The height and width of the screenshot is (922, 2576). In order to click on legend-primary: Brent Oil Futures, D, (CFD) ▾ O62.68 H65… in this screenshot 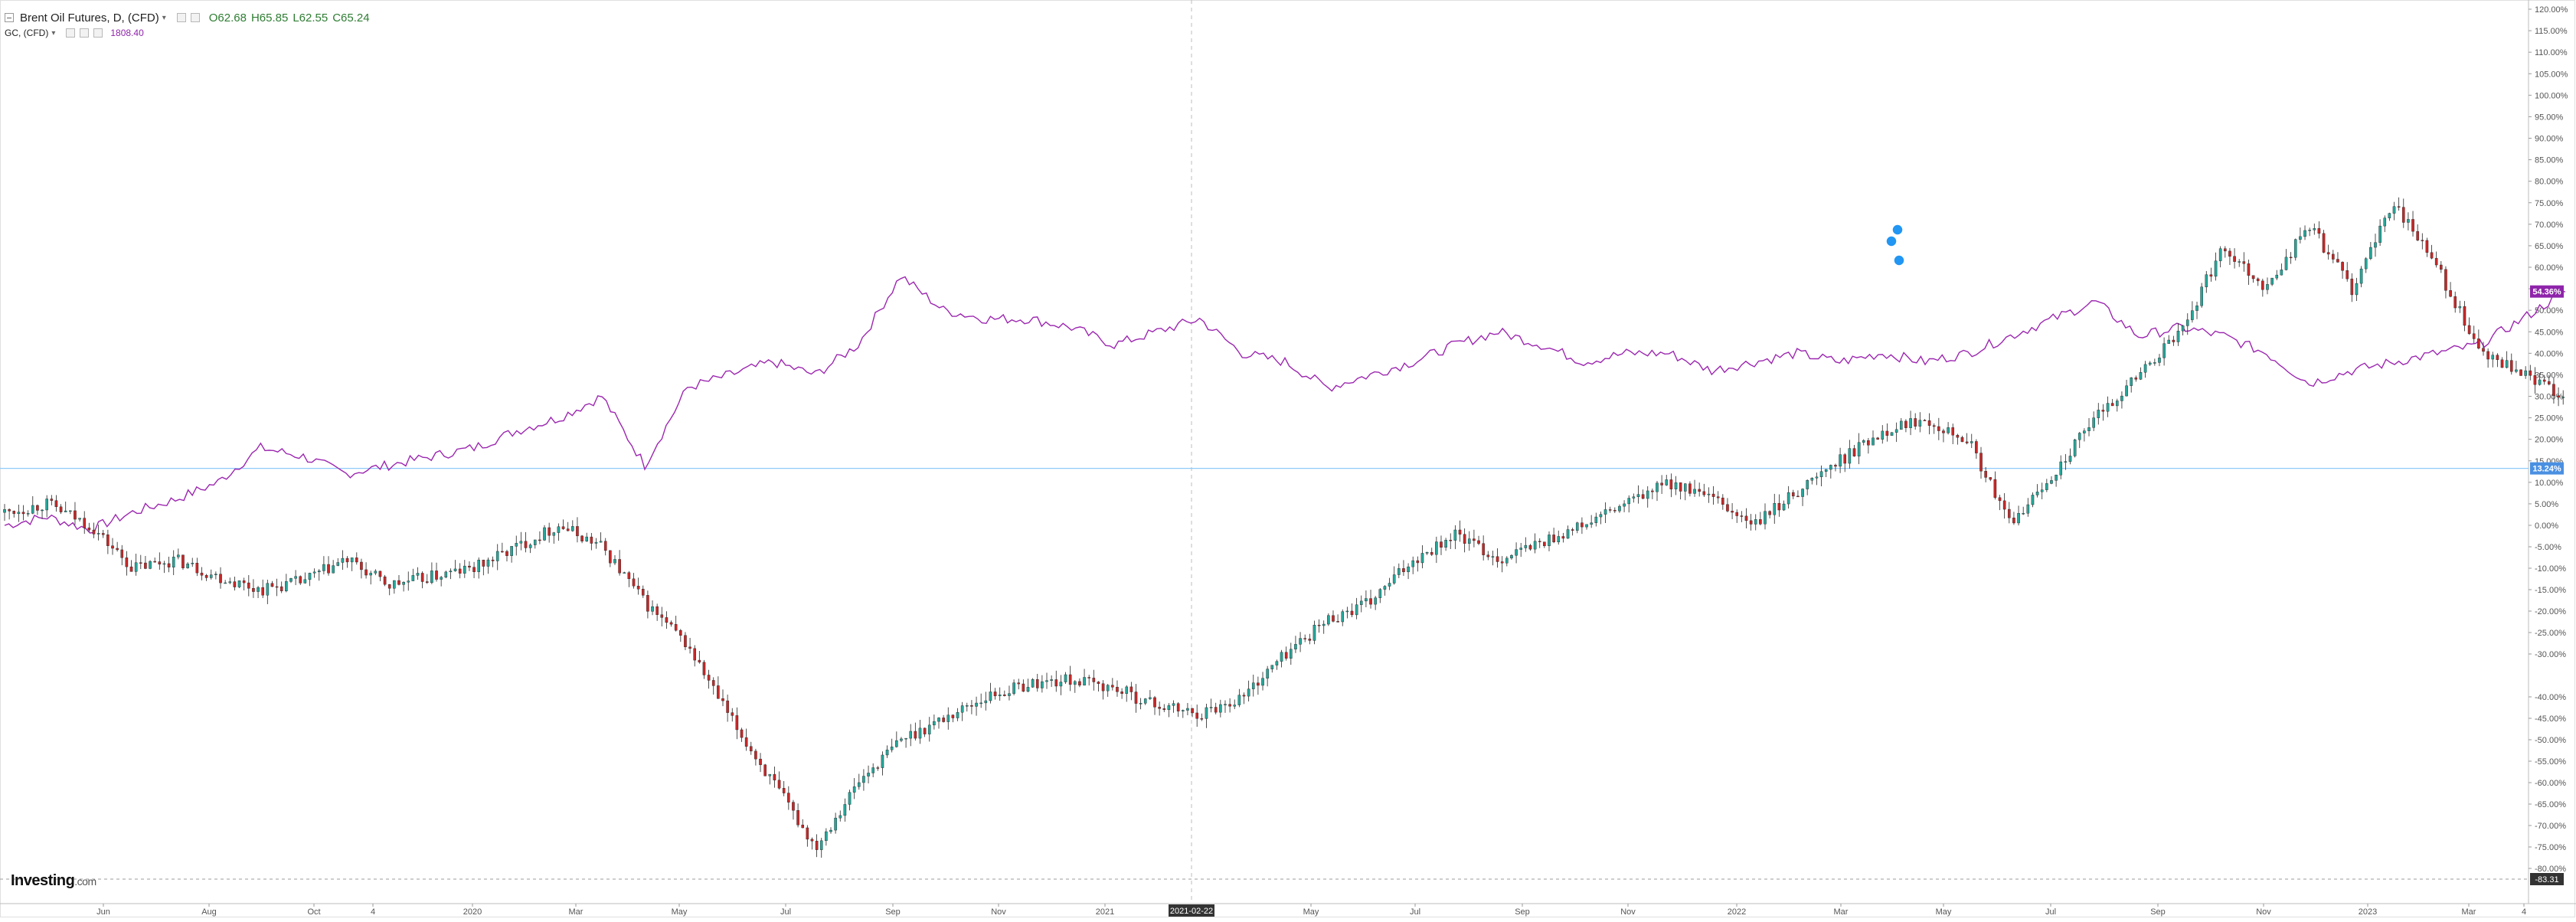, I will do `click(187, 17)`.